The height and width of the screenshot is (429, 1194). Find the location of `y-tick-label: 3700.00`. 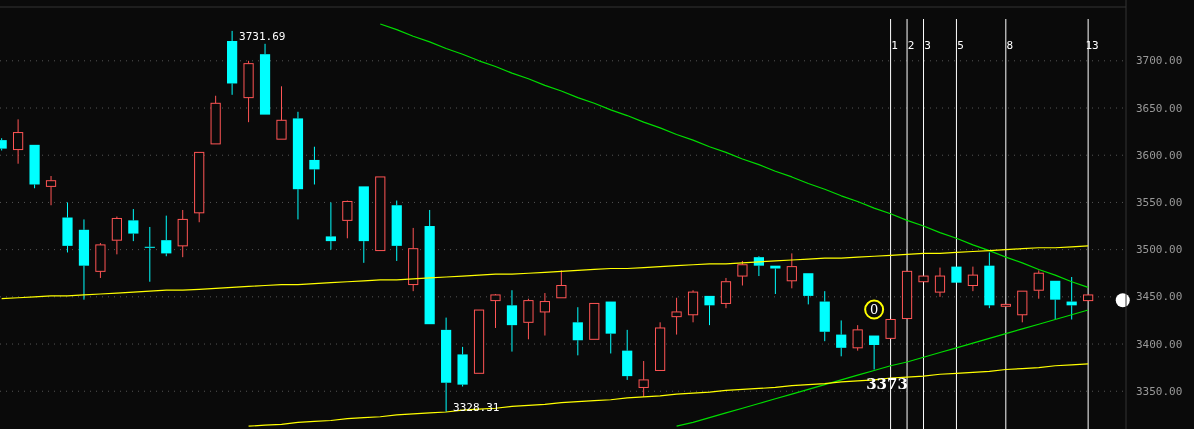

y-tick-label: 3700.00 is located at coordinates (1159, 61).